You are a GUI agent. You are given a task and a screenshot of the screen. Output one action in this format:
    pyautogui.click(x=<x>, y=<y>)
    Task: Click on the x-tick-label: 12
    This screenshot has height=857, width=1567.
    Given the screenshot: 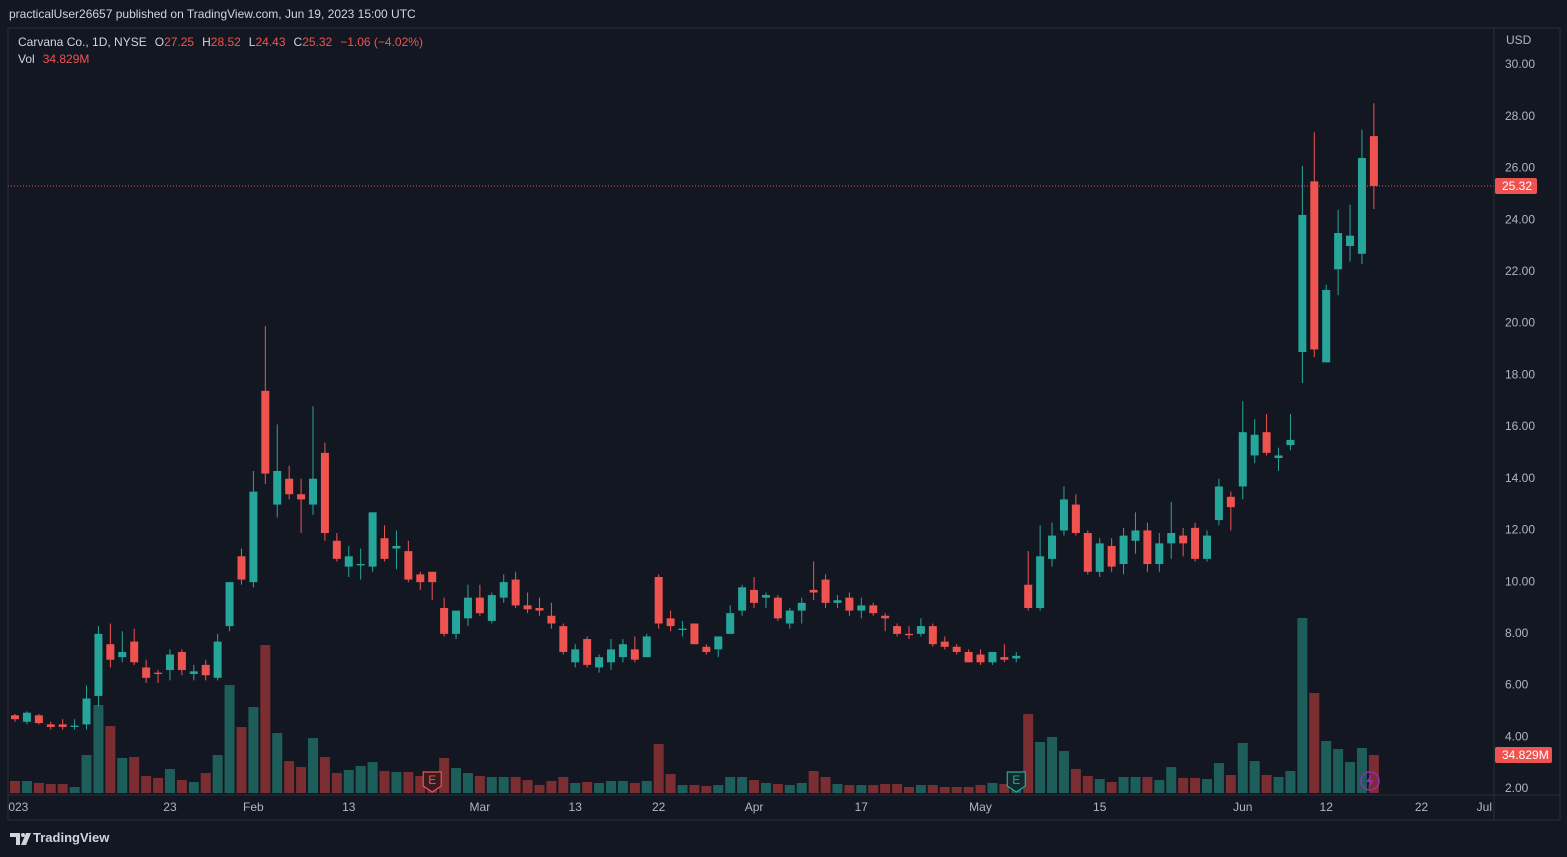 What is the action you would take?
    pyautogui.click(x=1327, y=807)
    